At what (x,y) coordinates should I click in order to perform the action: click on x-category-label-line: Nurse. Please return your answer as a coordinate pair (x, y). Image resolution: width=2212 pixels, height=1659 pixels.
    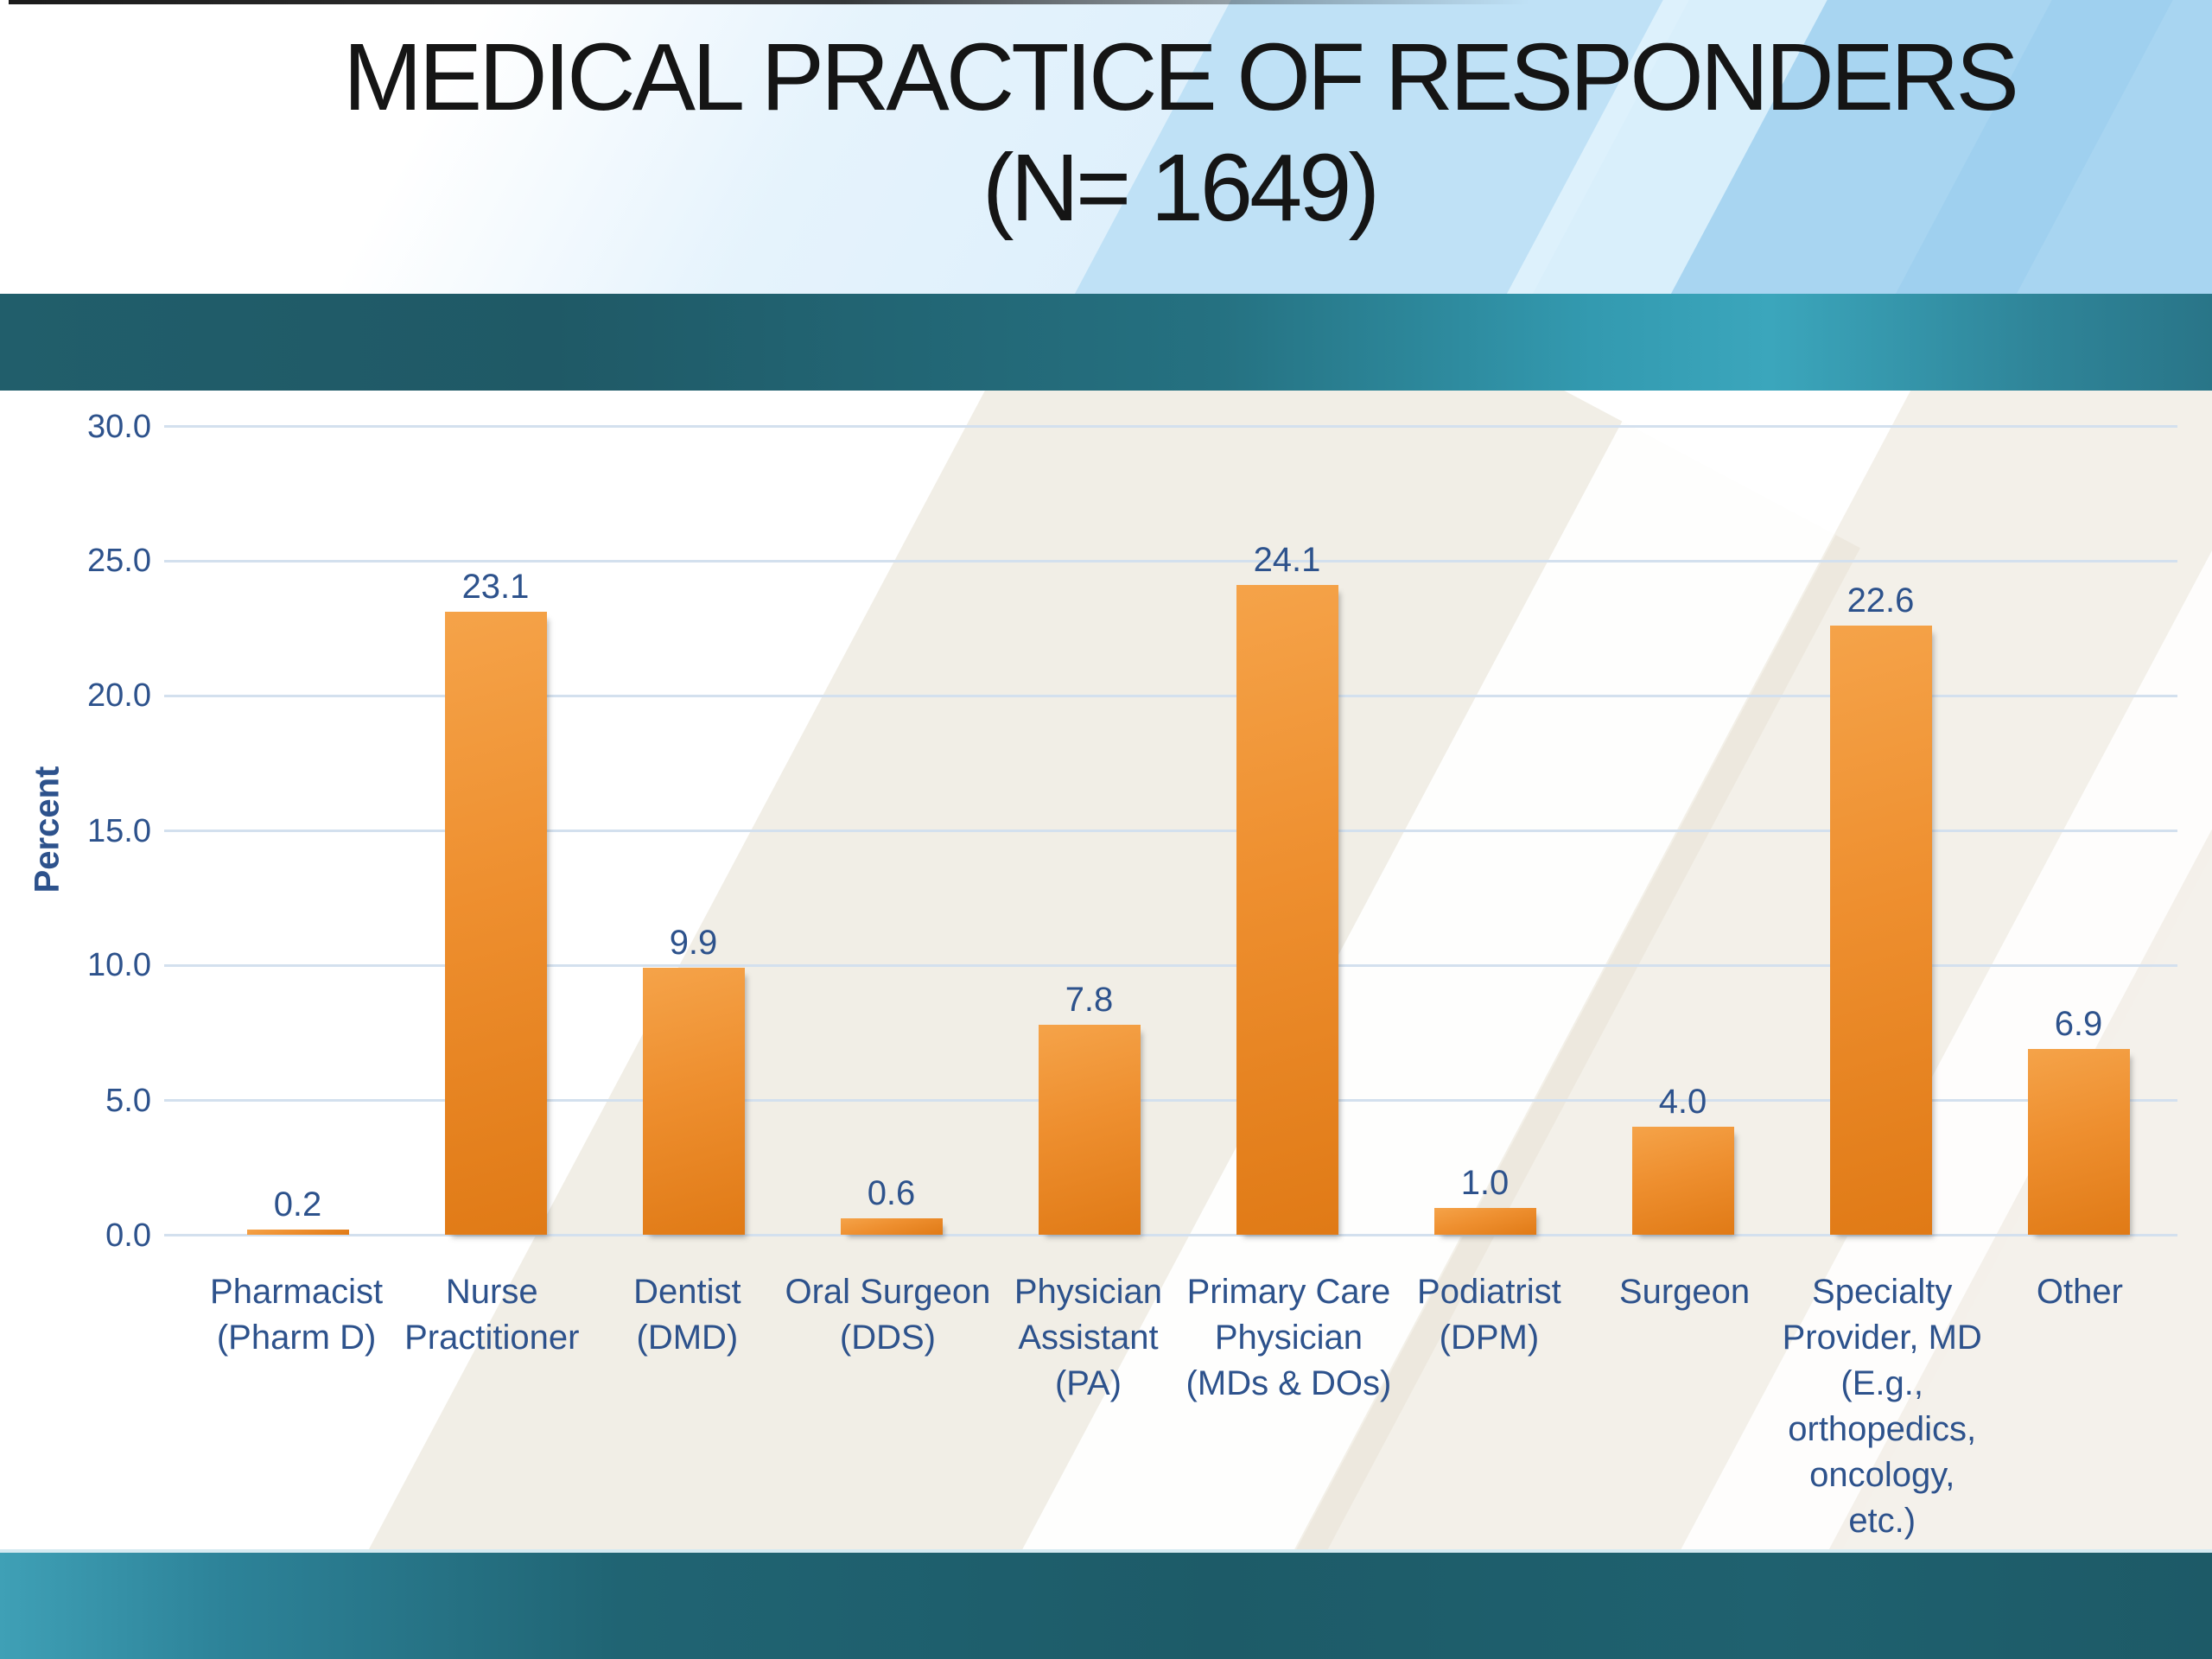
    Looking at the image, I should click on (491, 1292).